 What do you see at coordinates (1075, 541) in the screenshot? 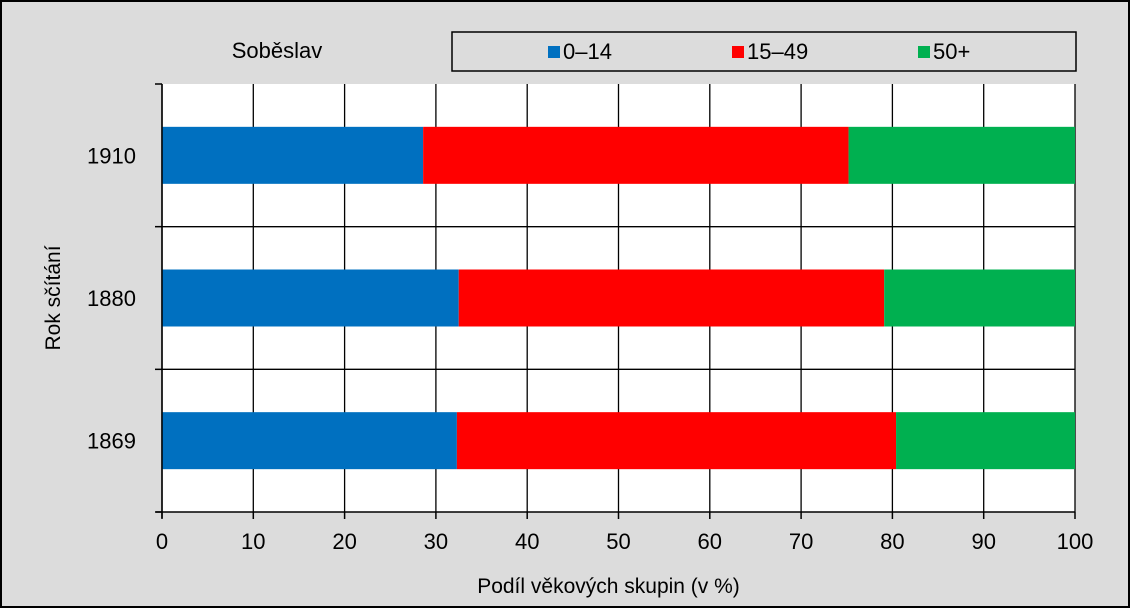
I see `x-tick-label: 100` at bounding box center [1075, 541].